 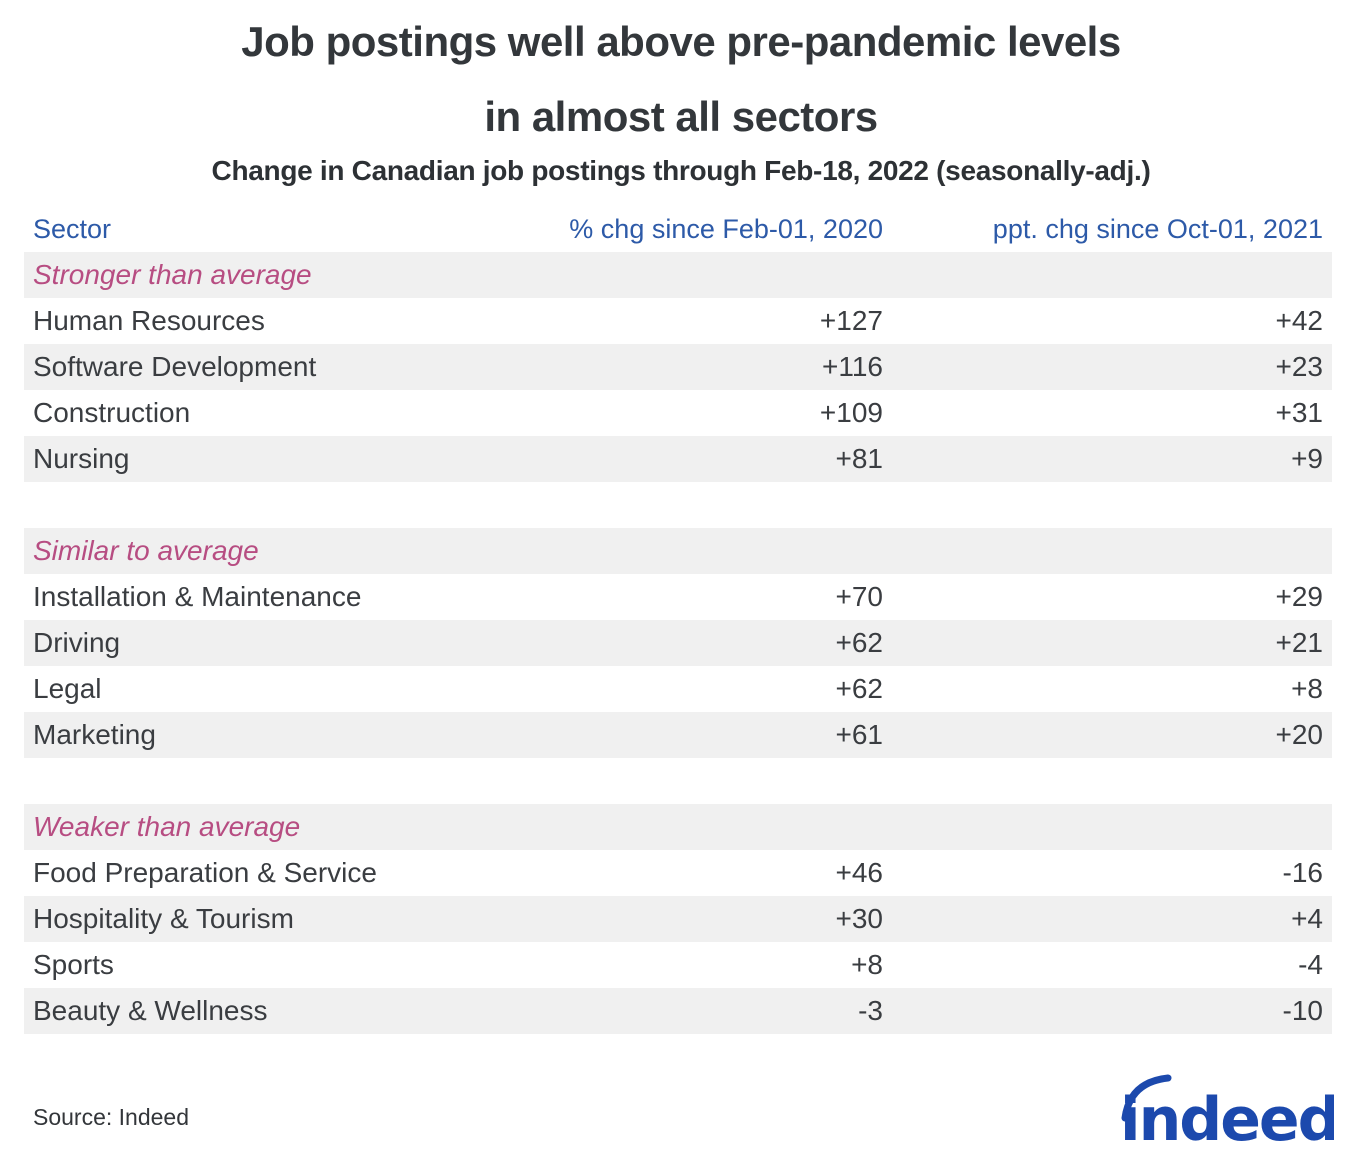 What do you see at coordinates (851, 320) in the screenshot?
I see `pct-chg-value: +127` at bounding box center [851, 320].